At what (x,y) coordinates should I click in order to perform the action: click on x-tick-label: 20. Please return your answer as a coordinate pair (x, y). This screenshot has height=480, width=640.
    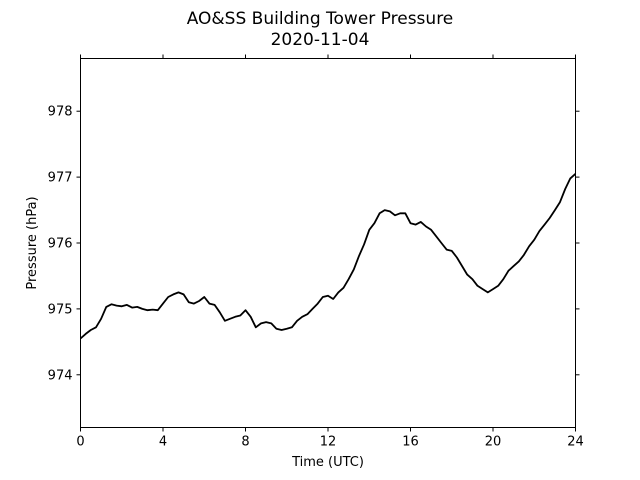
    Looking at the image, I should click on (493, 442).